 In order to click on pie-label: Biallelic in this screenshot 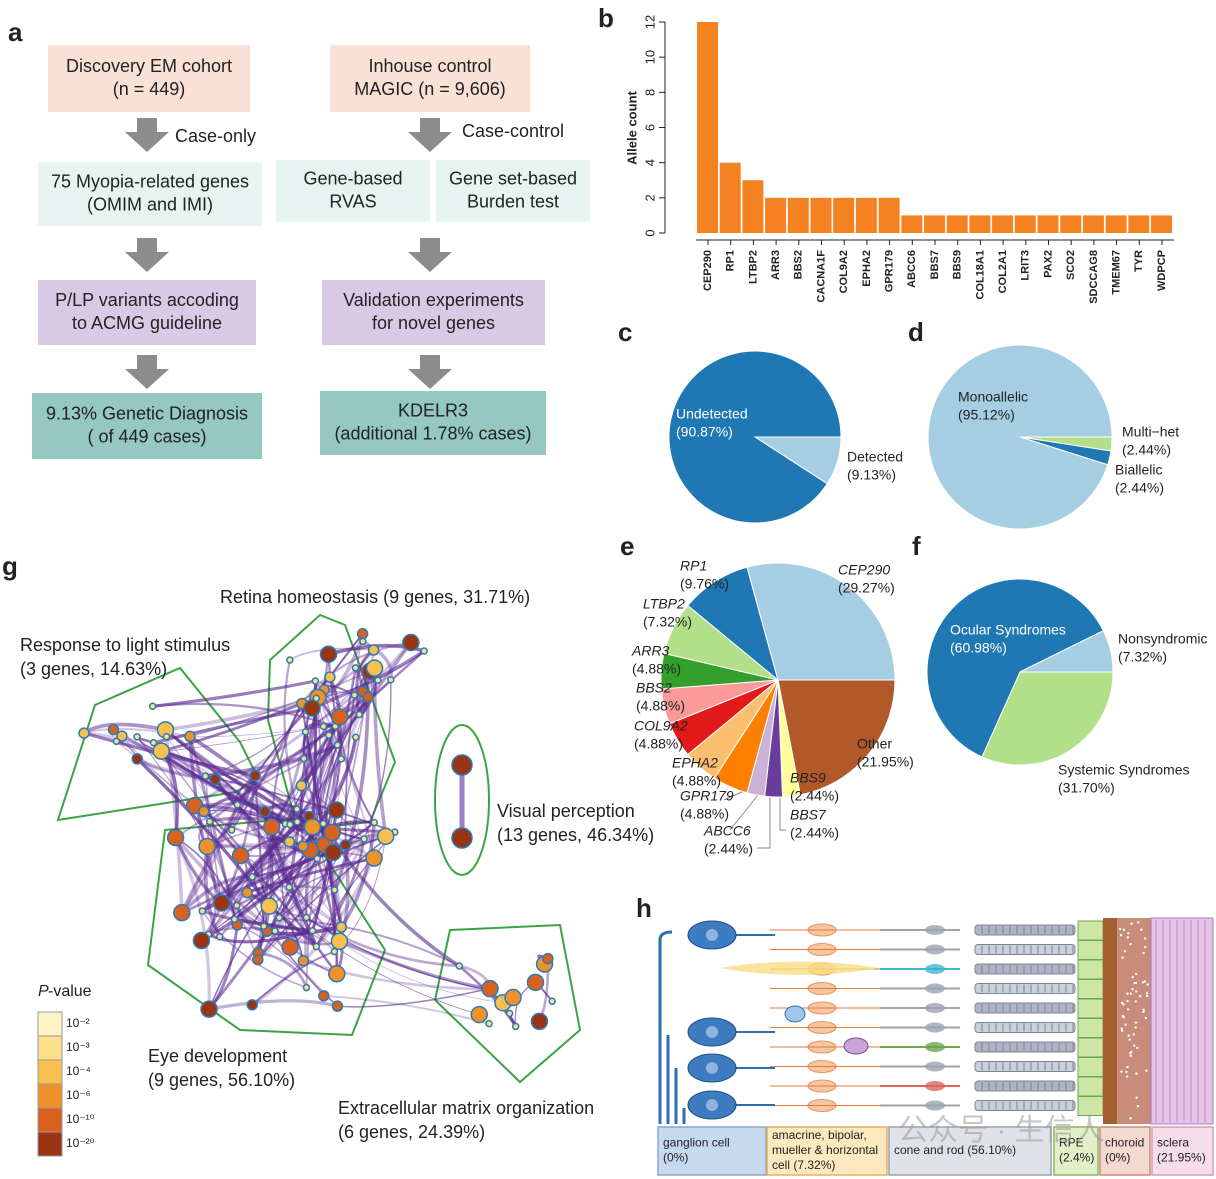, I will do `click(1138, 470)`.